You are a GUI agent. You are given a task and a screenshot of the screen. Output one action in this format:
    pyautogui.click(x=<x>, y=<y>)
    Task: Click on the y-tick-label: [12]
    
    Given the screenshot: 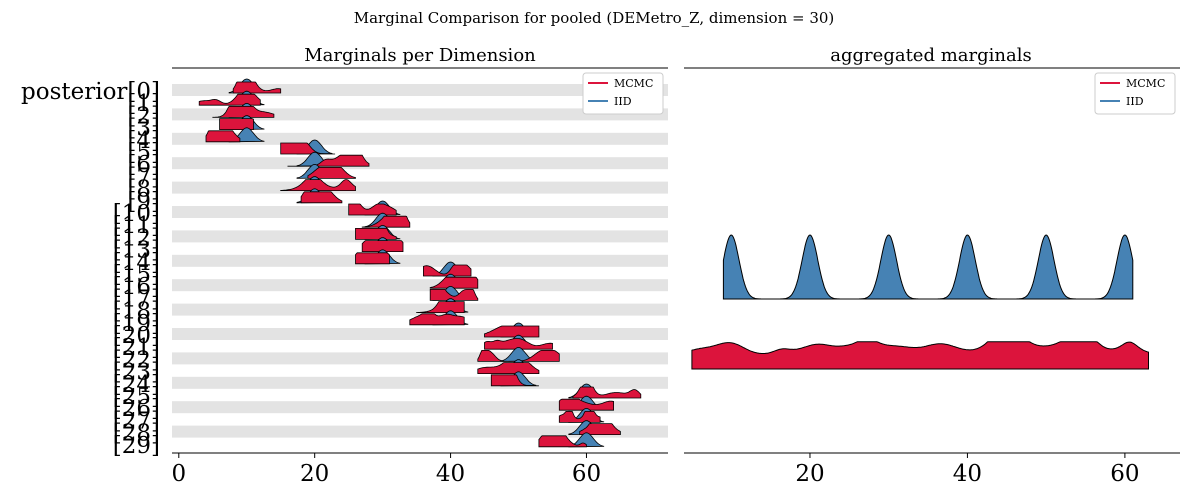 What is the action you would take?
    pyautogui.click(x=136, y=238)
    